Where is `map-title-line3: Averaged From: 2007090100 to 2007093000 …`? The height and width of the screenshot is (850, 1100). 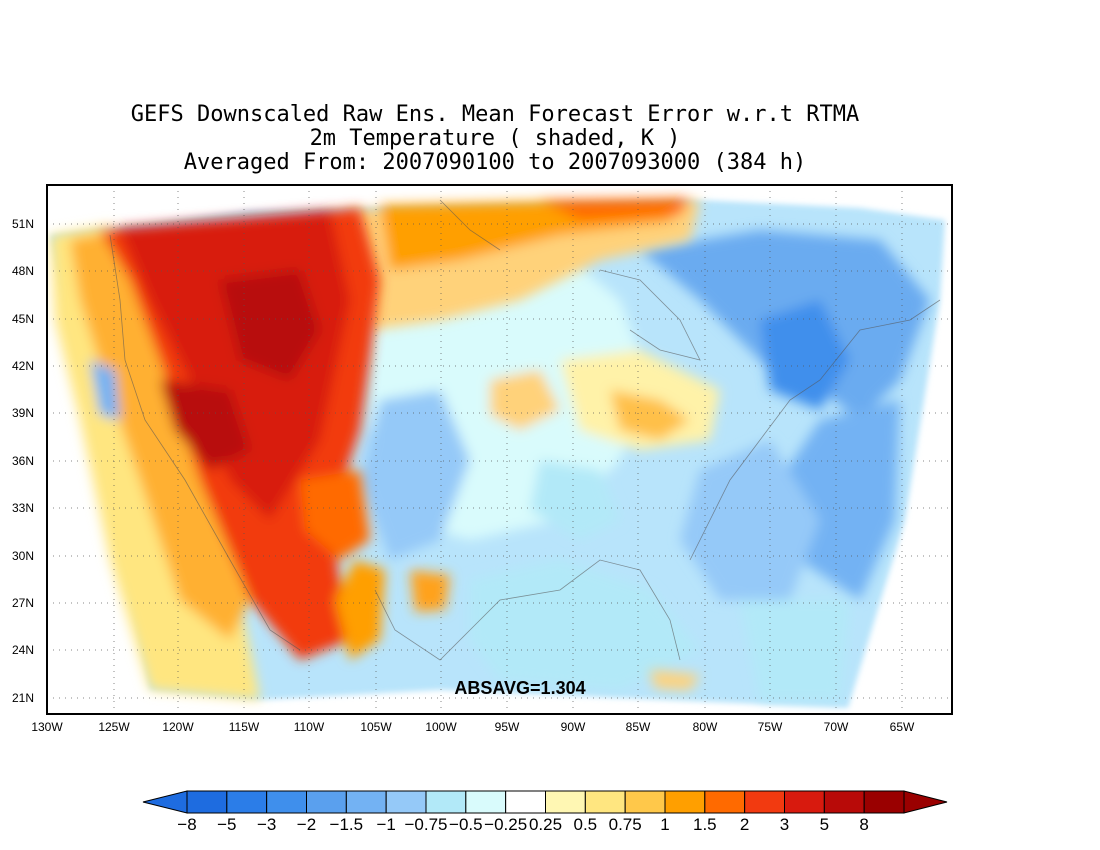
map-title-line3: Averaged From: 2007090100 to 2007093000 … is located at coordinates (495, 162).